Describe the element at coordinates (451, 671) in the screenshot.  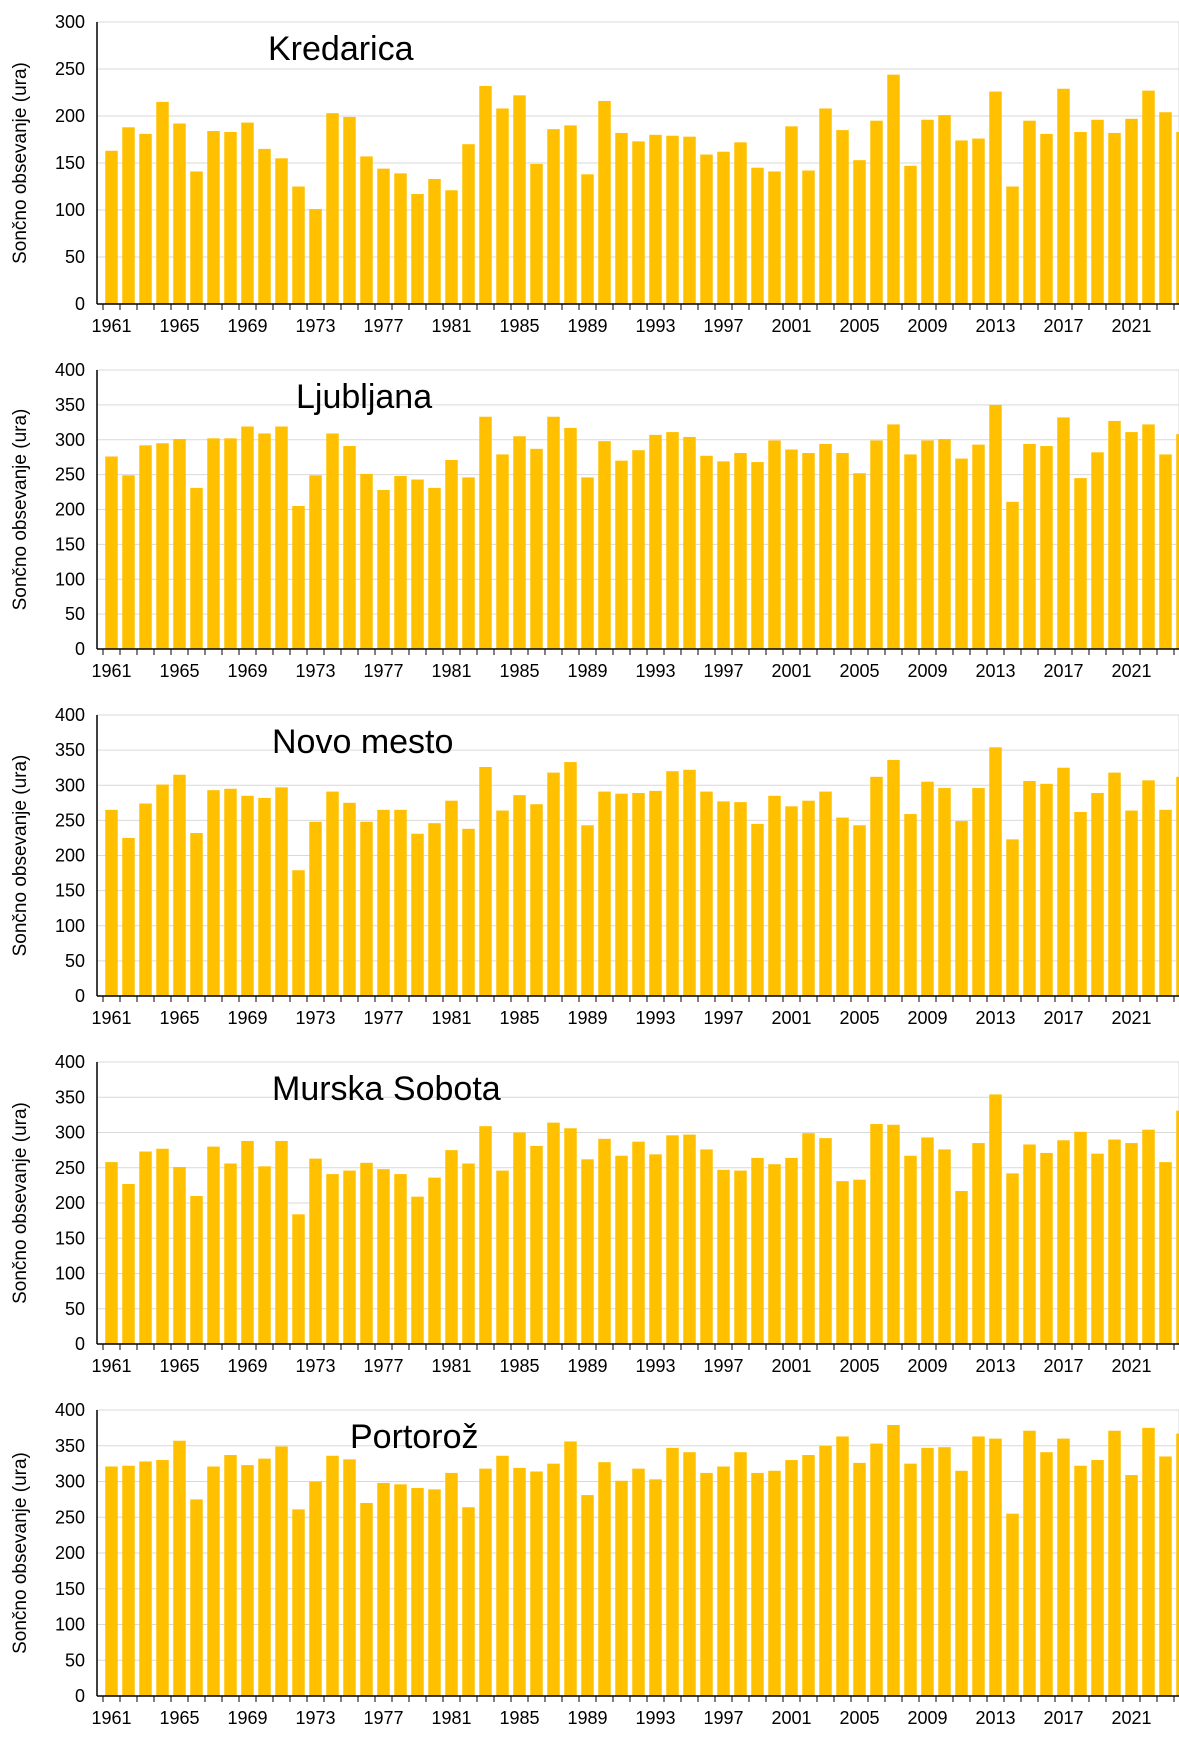
I see `x-tick-label: 1981` at that location.